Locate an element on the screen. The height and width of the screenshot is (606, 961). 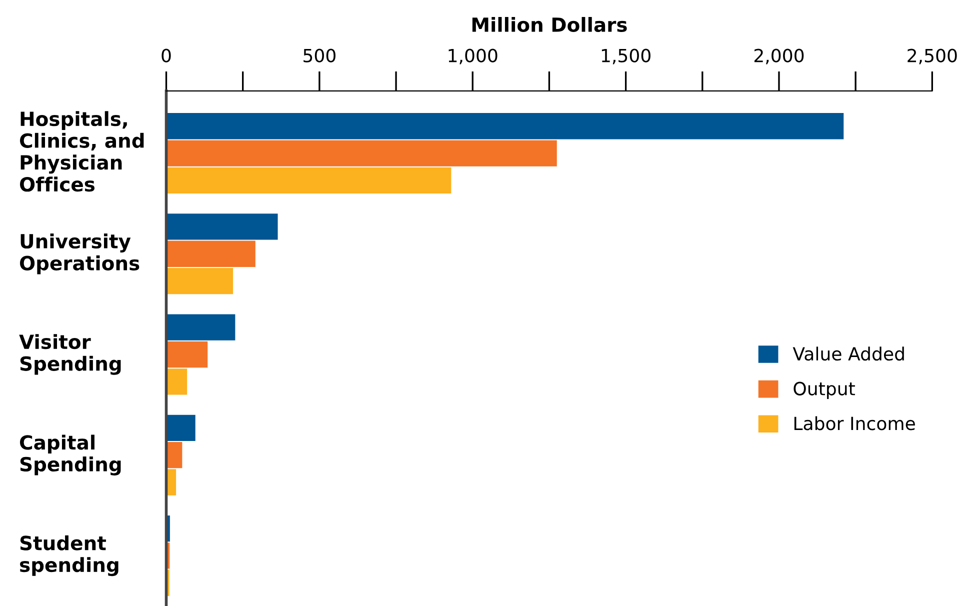
x-tick-label: 2,000 is located at coordinates (779, 56).